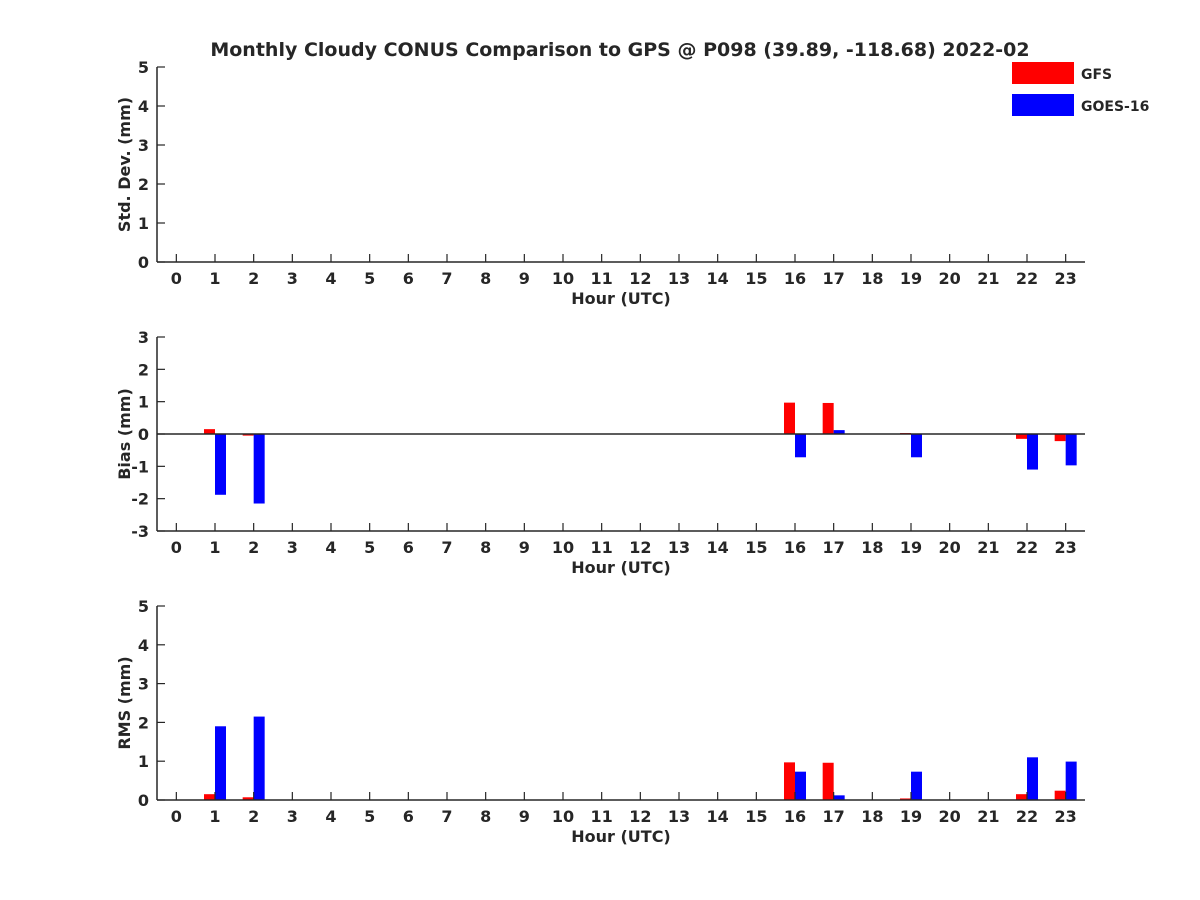  I want to click on x-tick-label: 4, so click(330, 816).